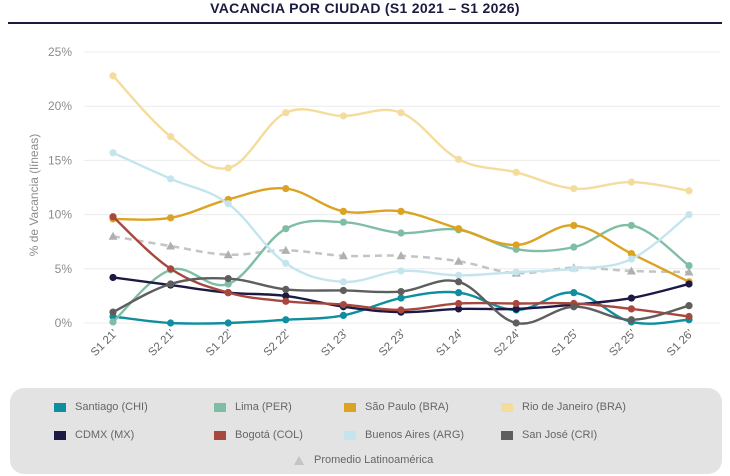  Describe the element at coordinates (407, 407) in the screenshot. I see `legend-label: São Paulo (BRA)` at that location.